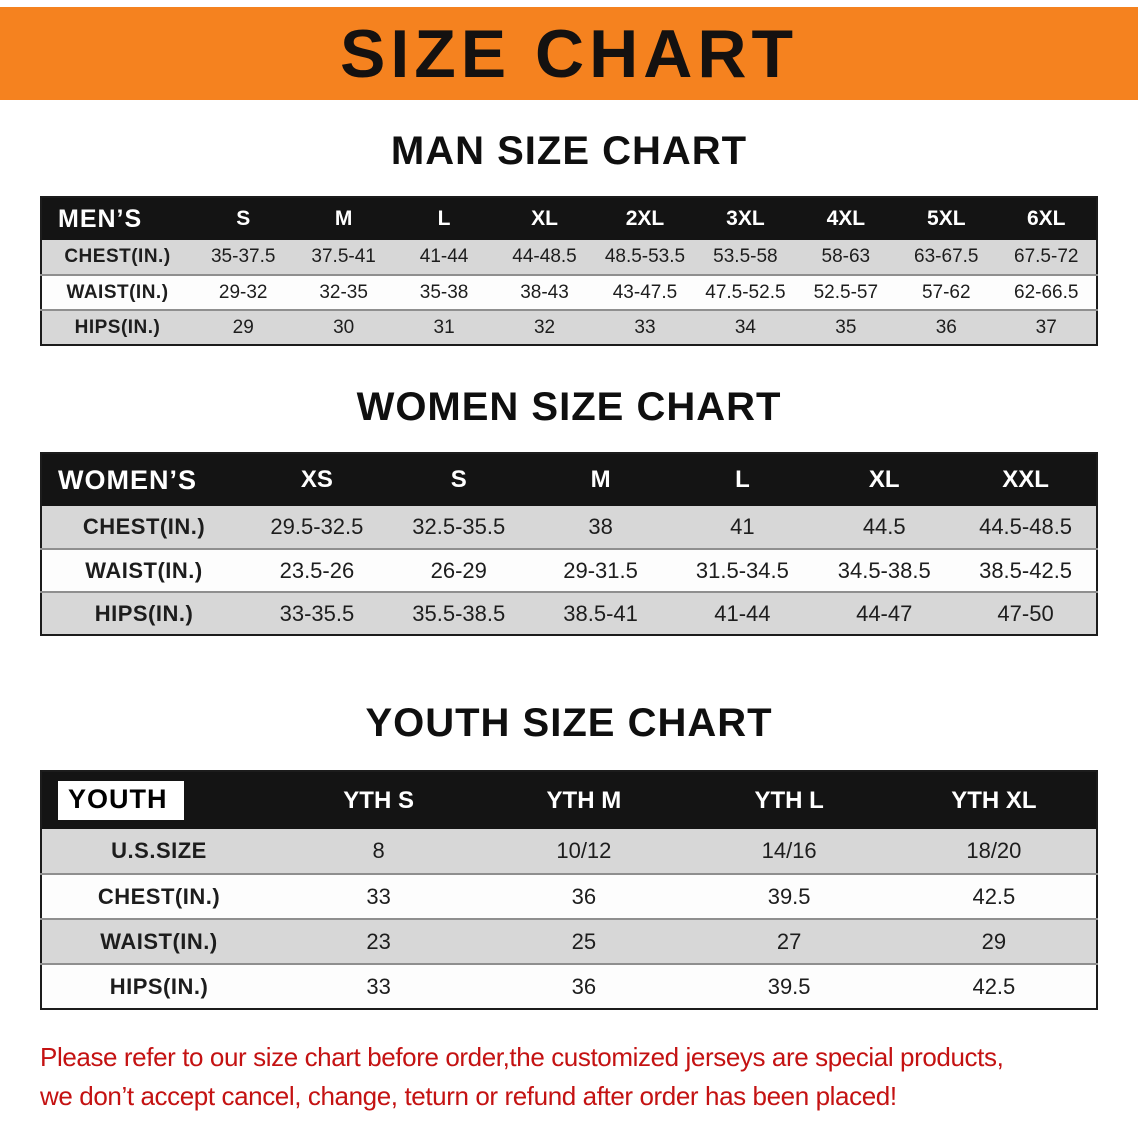 Image resolution: width=1138 pixels, height=1139 pixels. Describe the element at coordinates (946, 256) in the screenshot. I see `size-value-cell: 63-67.5` at that location.